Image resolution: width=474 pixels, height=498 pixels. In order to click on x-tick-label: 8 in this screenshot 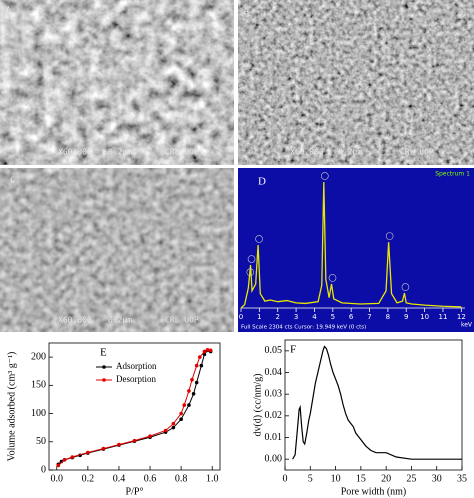, I will do `click(388, 317)`.